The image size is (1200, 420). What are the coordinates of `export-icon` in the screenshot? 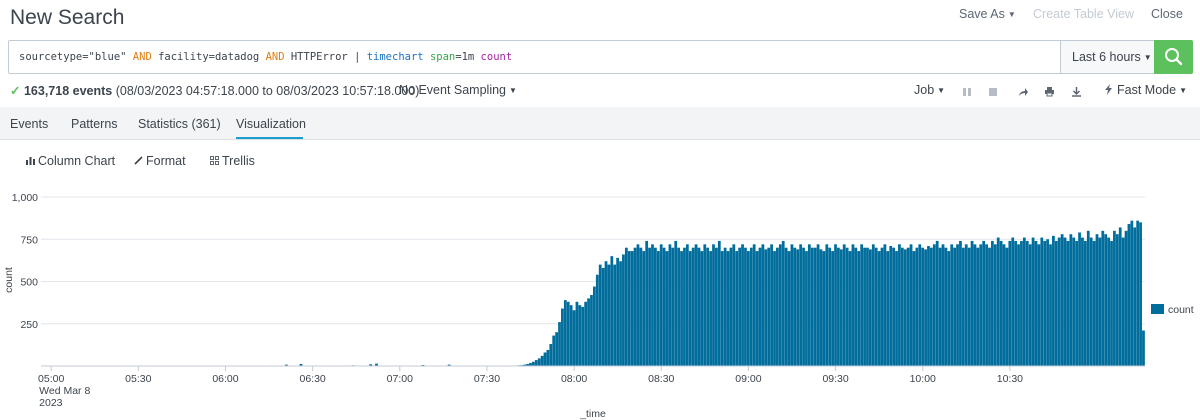 It's located at (1076, 91).